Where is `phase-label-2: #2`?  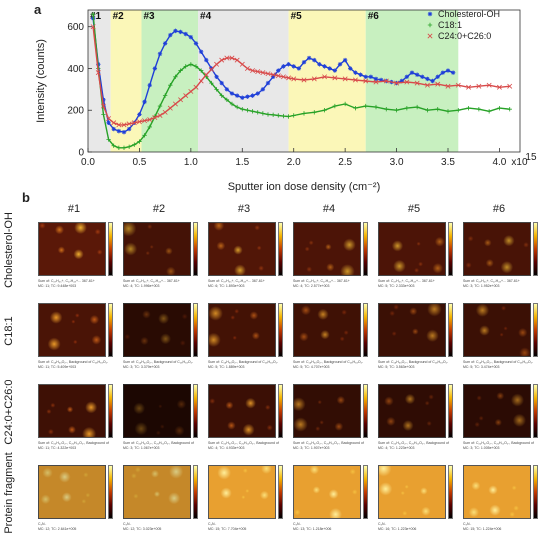
phase-label-2: #2 is located at coordinates (119, 16).